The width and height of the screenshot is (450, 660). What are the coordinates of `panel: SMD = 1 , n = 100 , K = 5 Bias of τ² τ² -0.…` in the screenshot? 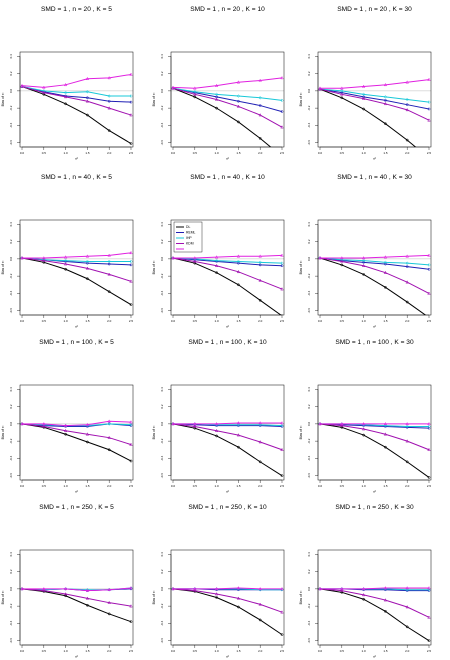 It's located at (67, 416).